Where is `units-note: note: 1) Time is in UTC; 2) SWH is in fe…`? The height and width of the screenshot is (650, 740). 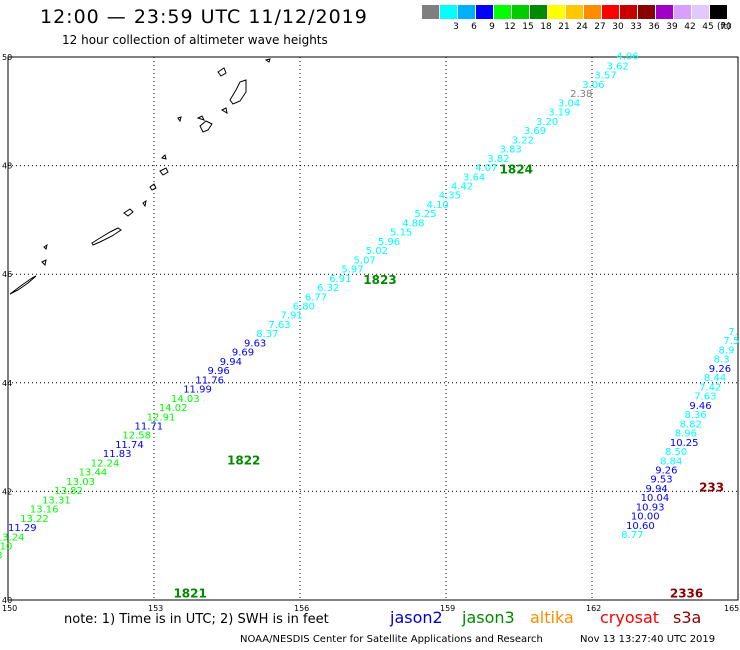
units-note: note: 1) Time is in UTC; 2) SWH is in fe… is located at coordinates (196, 619).